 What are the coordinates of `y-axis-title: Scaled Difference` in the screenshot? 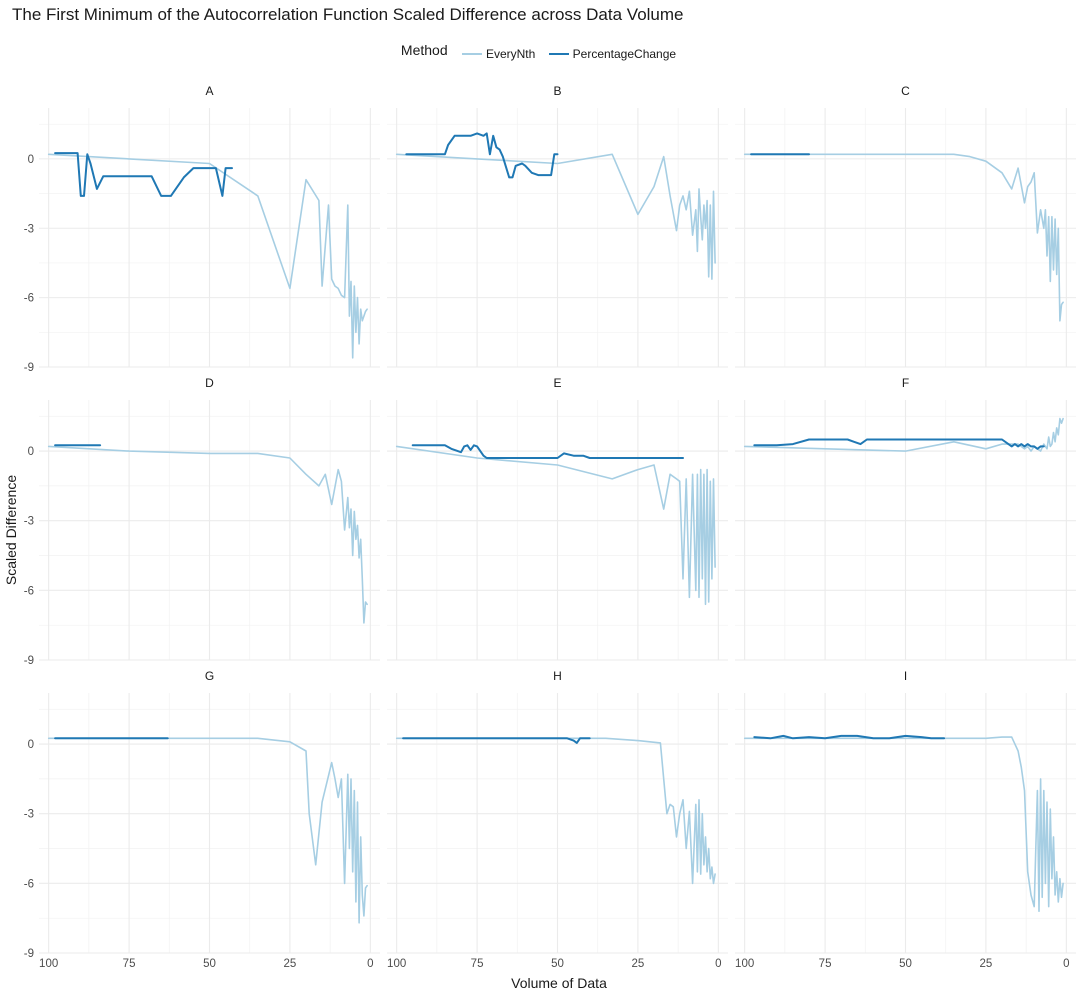 It's located at (11, 530).